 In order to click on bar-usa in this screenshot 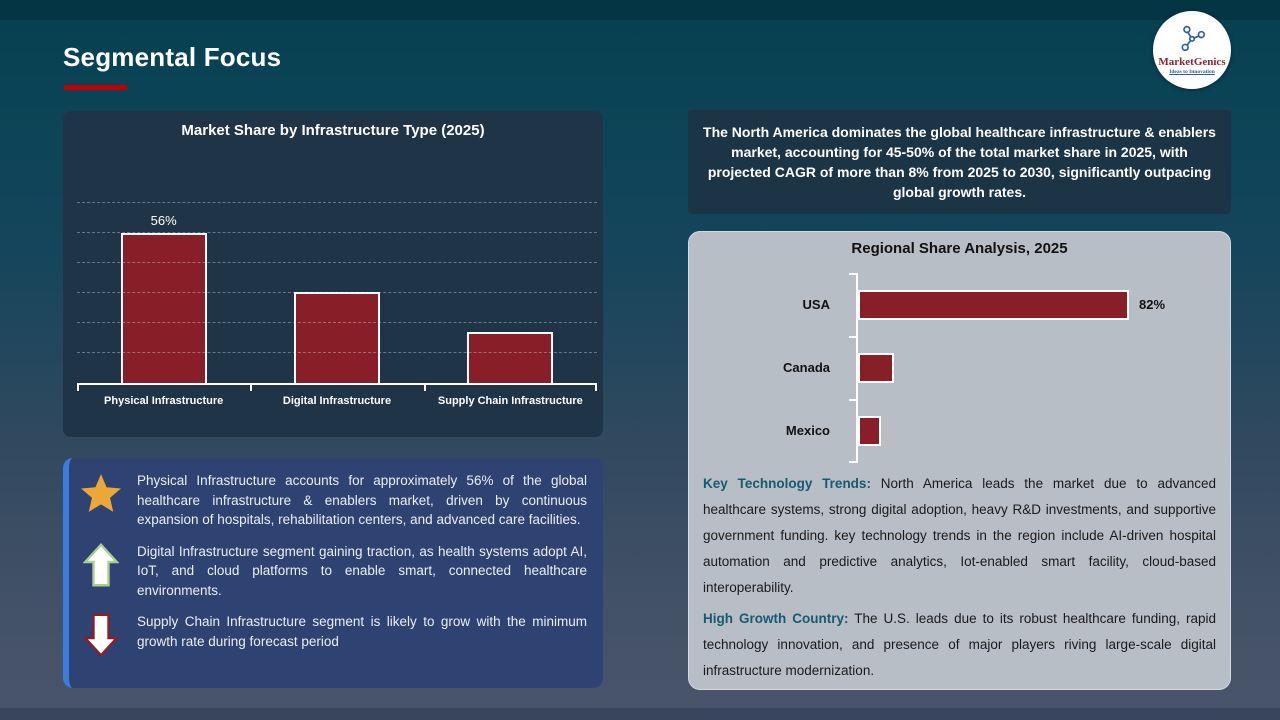, I will do `click(993, 304)`.